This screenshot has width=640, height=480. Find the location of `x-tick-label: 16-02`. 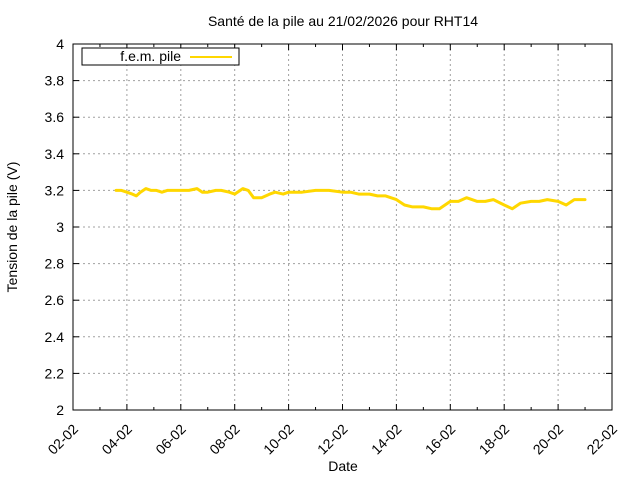

x-tick-label: 16-02 is located at coordinates (440, 439).